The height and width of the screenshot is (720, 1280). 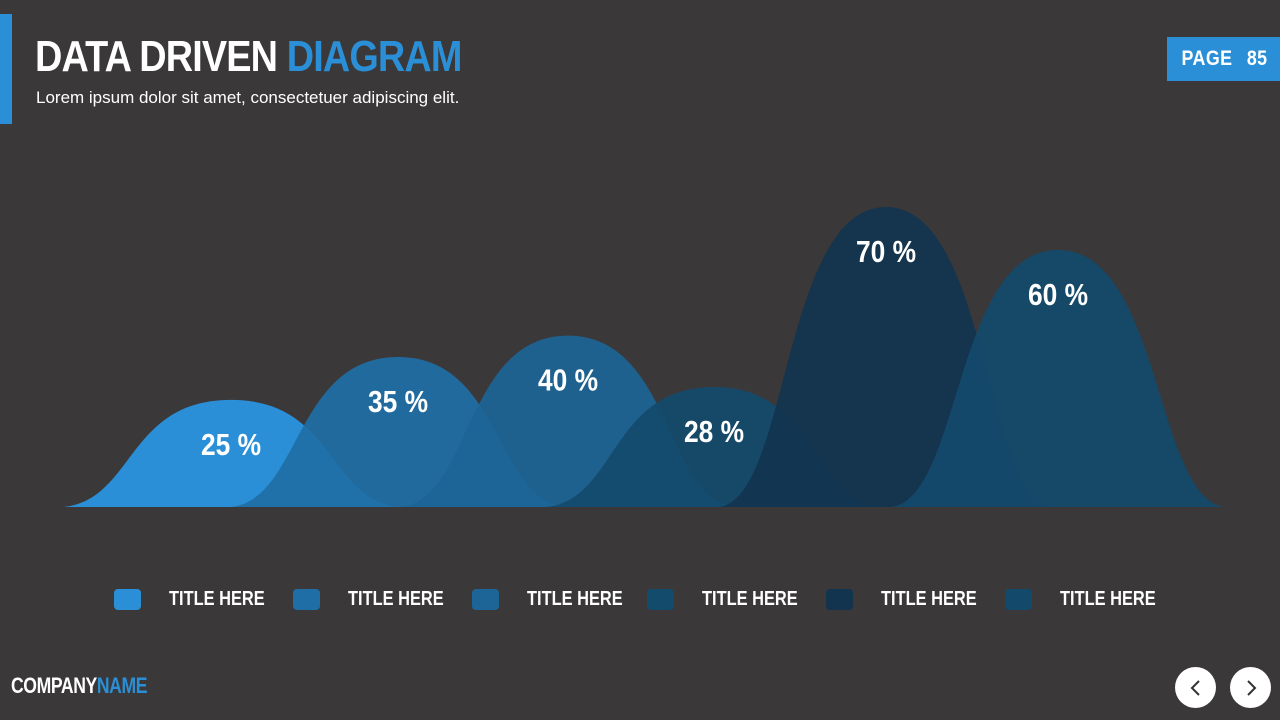 I want to click on data-label-3: 40 %, so click(x=568, y=381).